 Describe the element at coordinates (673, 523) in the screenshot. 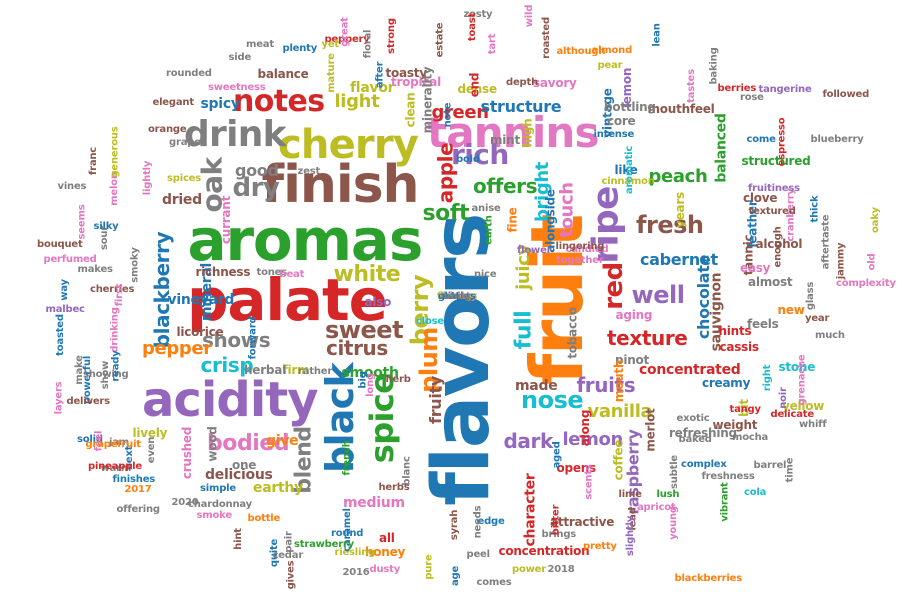

I see `word-young: young` at that location.